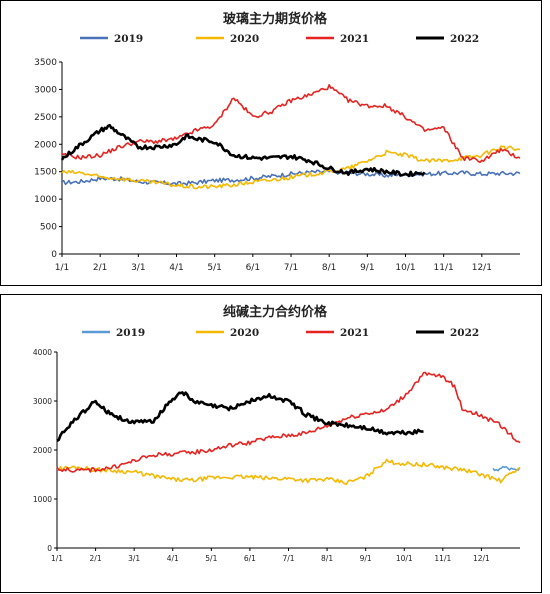 This screenshot has height=594, width=550. What do you see at coordinates (42, 352) in the screenshot?
I see `y-tick-label: 4000` at bounding box center [42, 352].